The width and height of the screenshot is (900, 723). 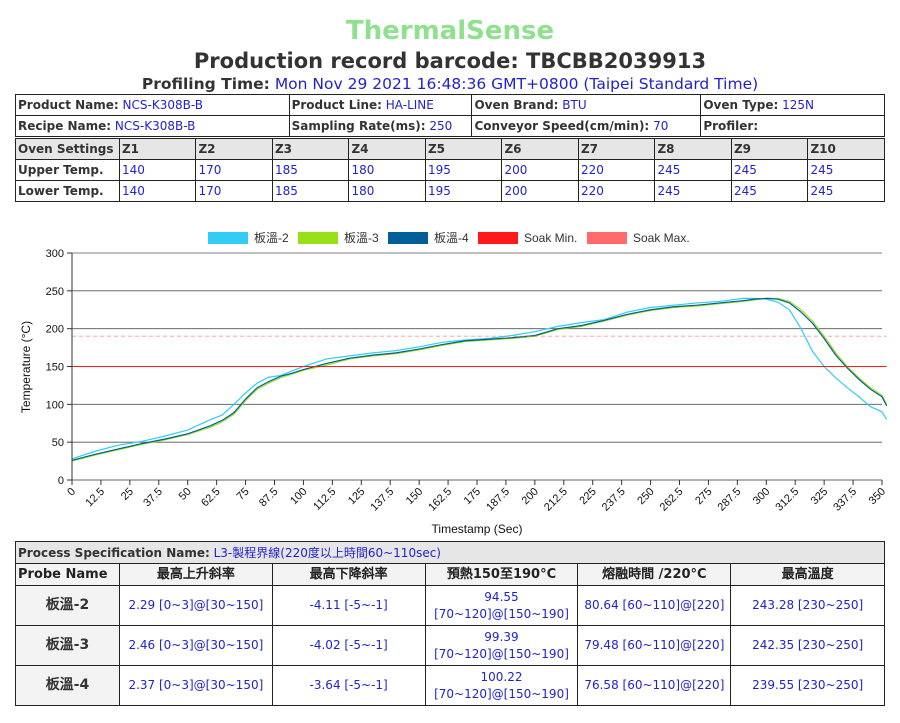 What do you see at coordinates (654, 645) in the screenshot?
I see `melt-time: 79.48 [60~110]@[220]` at bounding box center [654, 645].